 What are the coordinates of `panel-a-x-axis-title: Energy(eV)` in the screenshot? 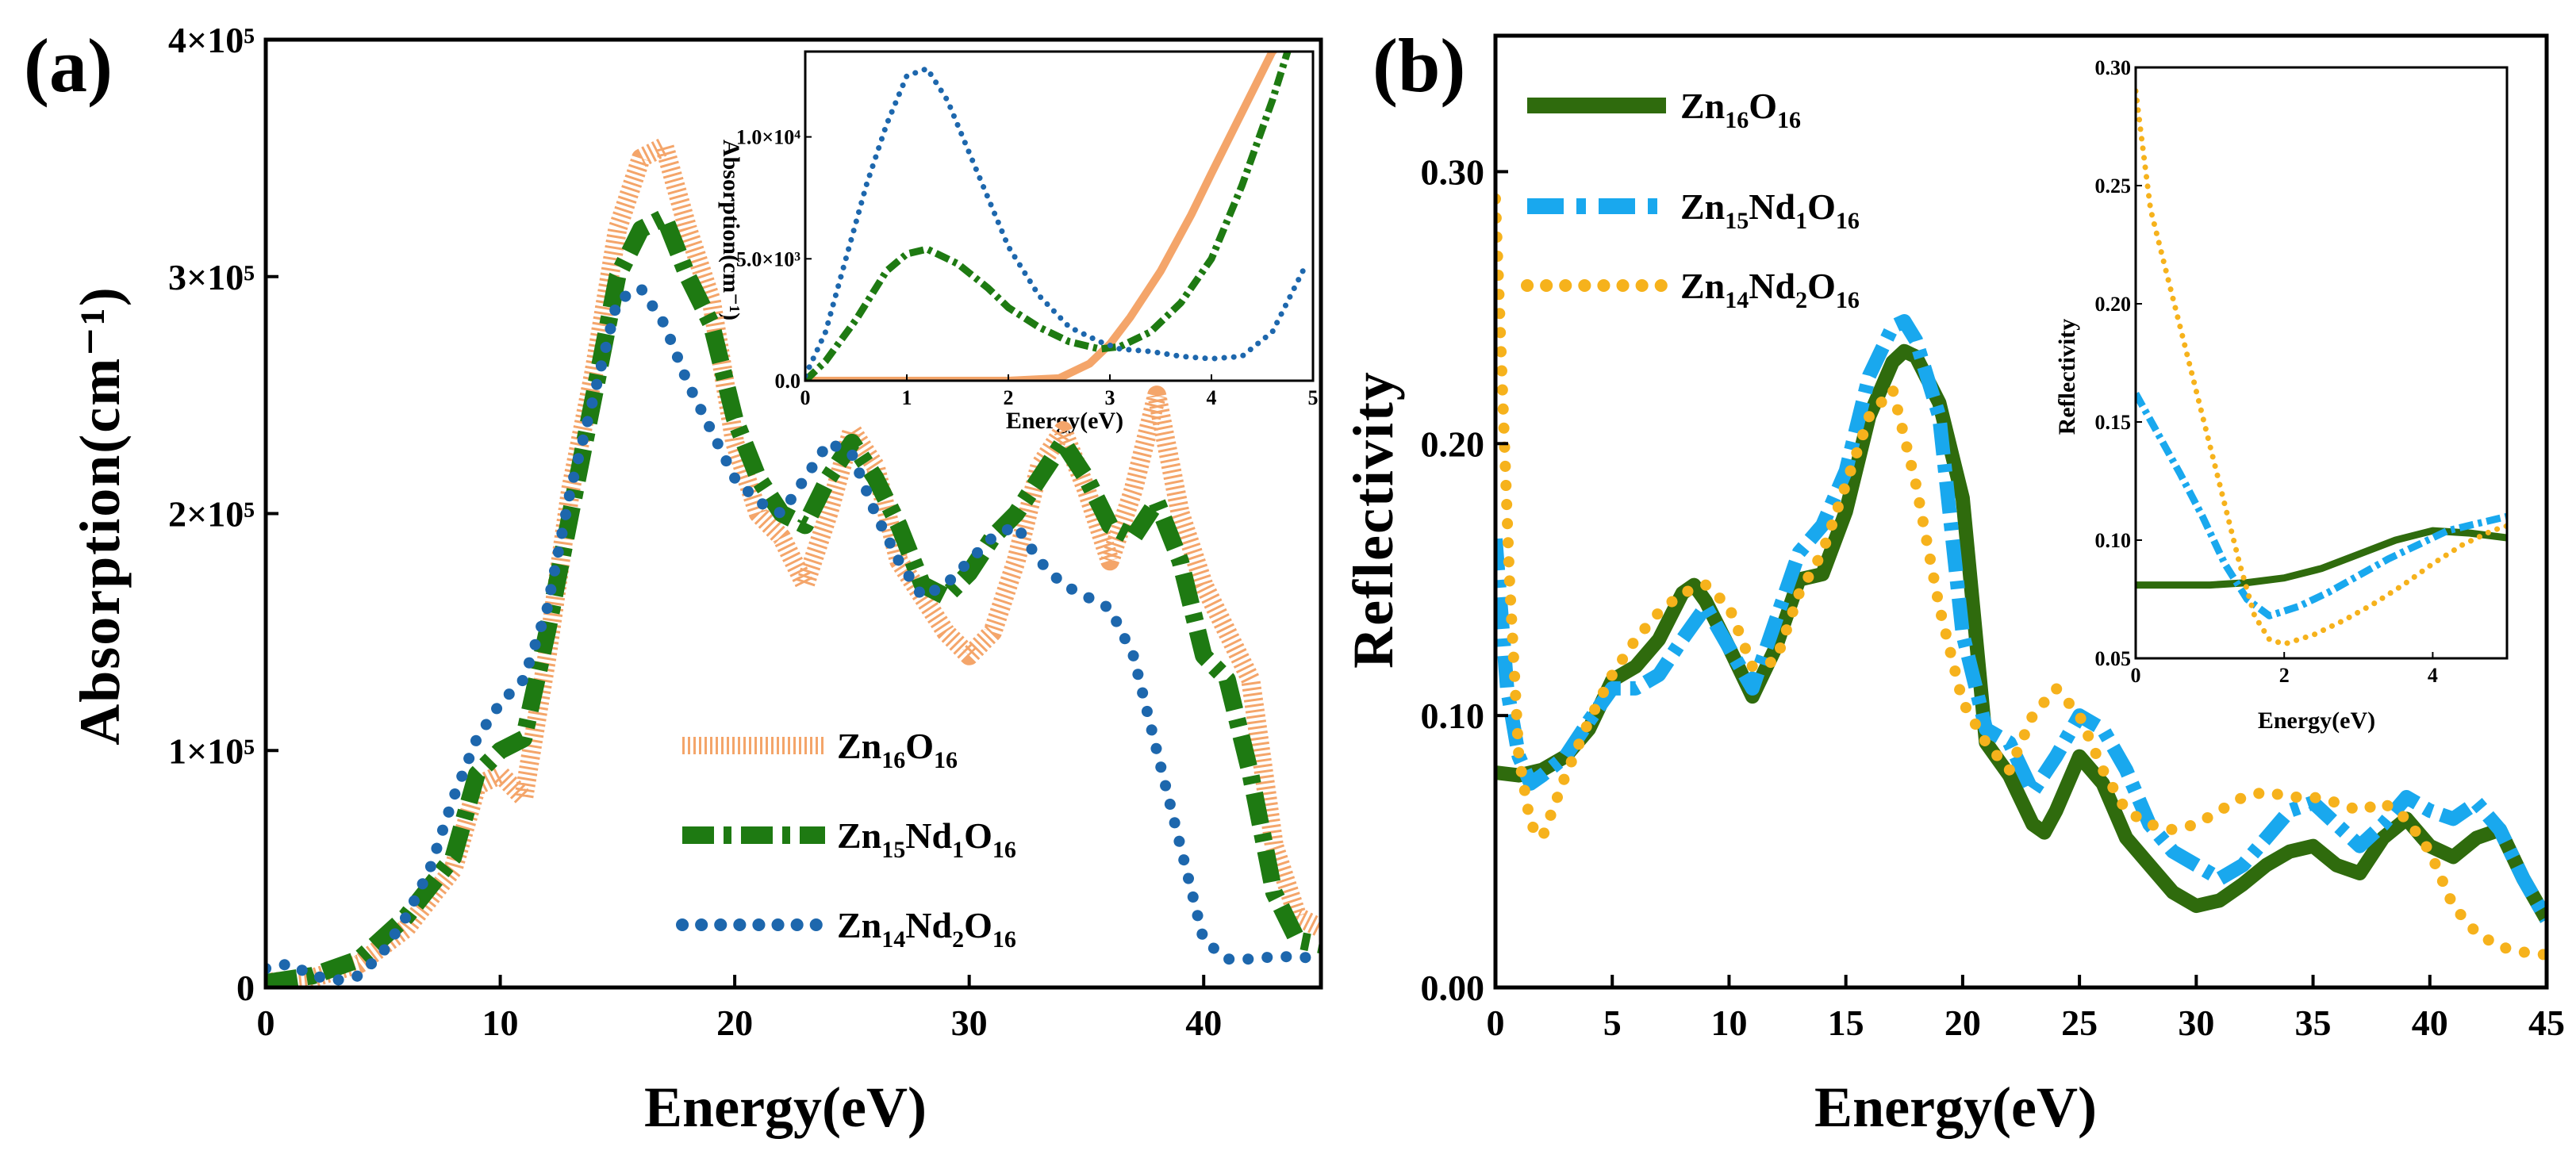 It's located at (785, 1107).